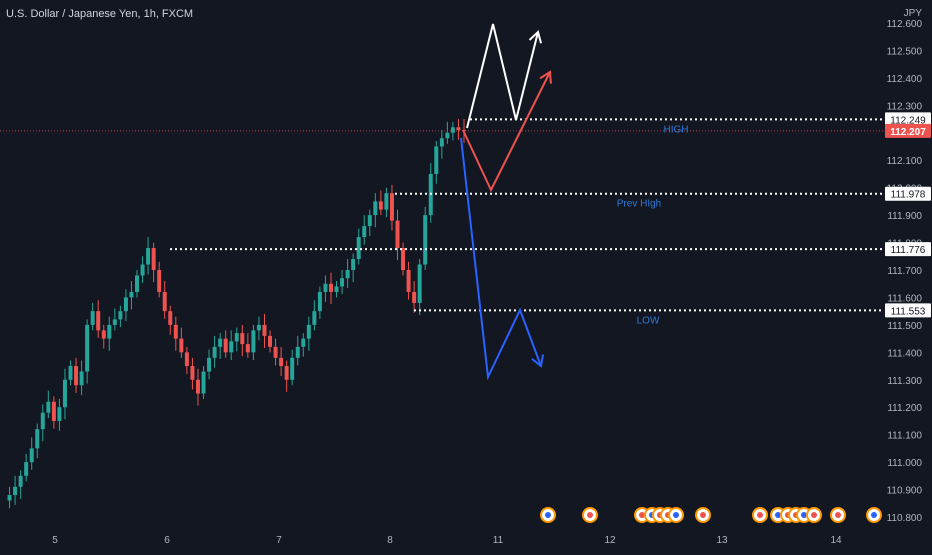 The width and height of the screenshot is (932, 555). What do you see at coordinates (904, 463) in the screenshot?
I see `price-tick-label: 111.000` at bounding box center [904, 463].